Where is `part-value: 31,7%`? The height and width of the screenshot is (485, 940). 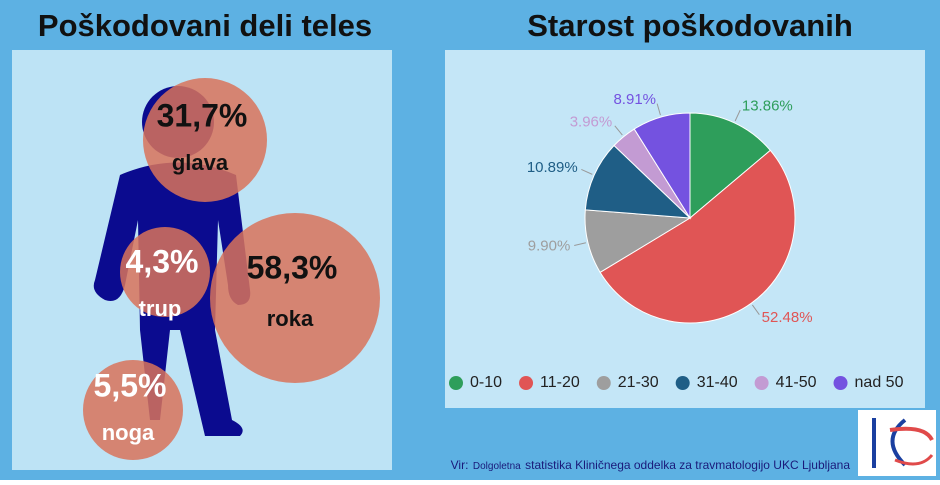 part-value: 31,7% is located at coordinates (202, 115).